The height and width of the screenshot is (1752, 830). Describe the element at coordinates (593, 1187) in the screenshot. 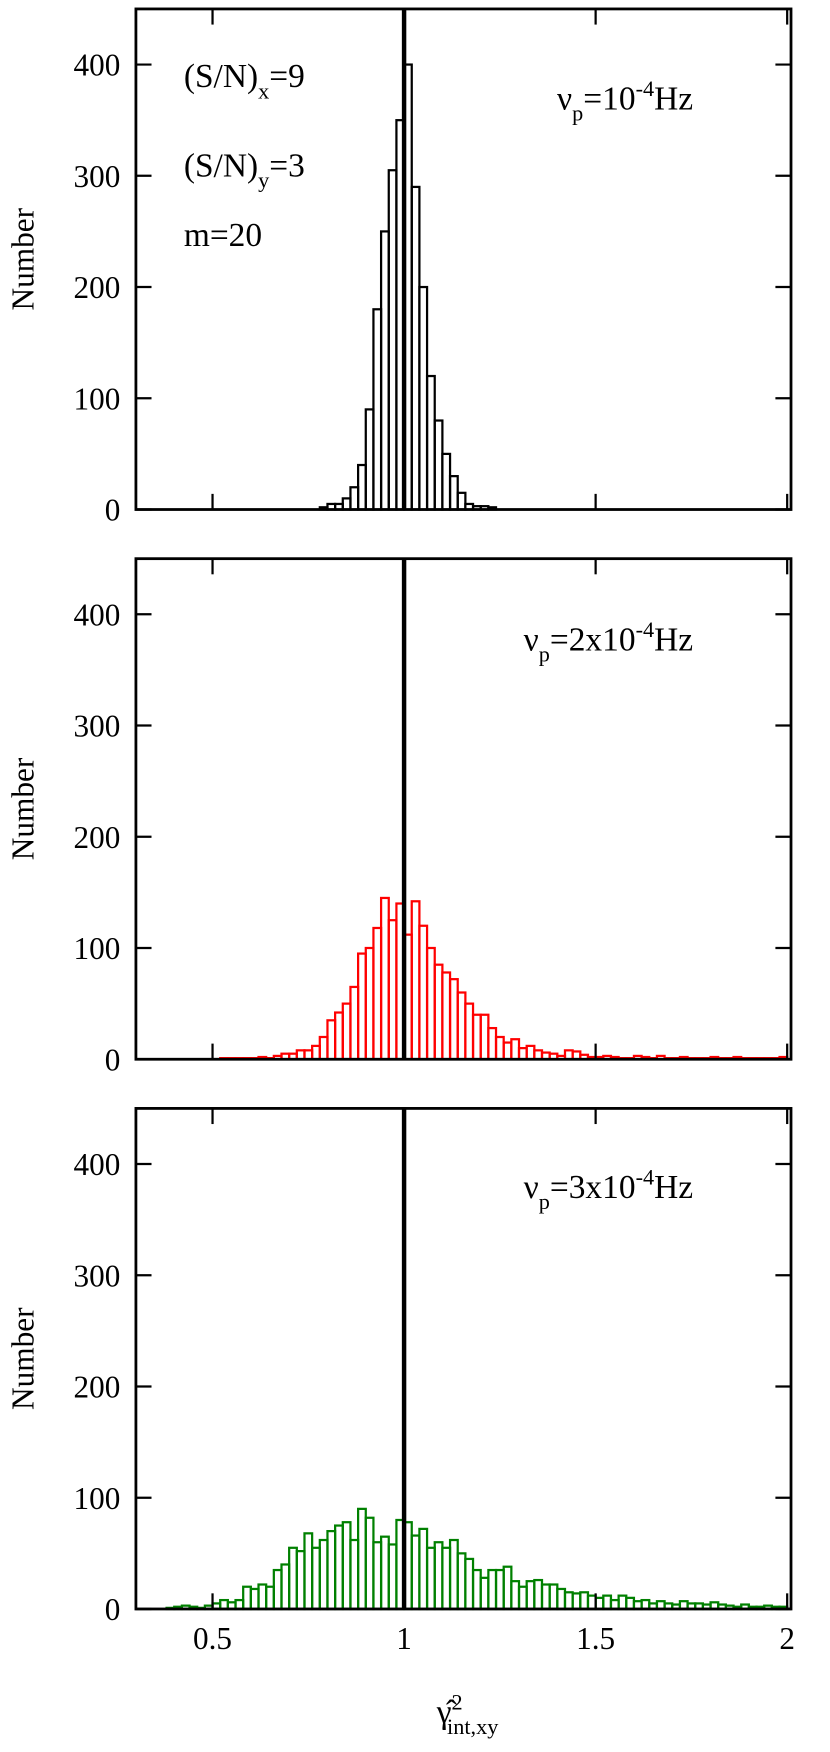

I see `text-piece: =3x10` at that location.